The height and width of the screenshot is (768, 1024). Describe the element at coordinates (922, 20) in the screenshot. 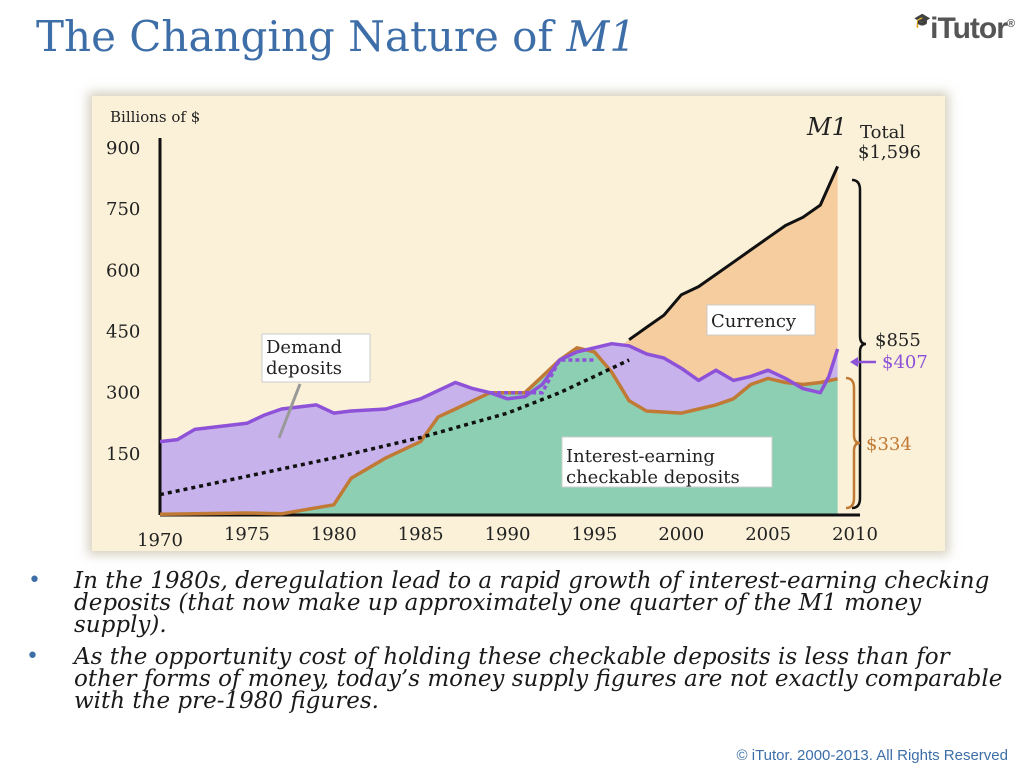

I see `graduation-cap-icon: 🎓` at that location.